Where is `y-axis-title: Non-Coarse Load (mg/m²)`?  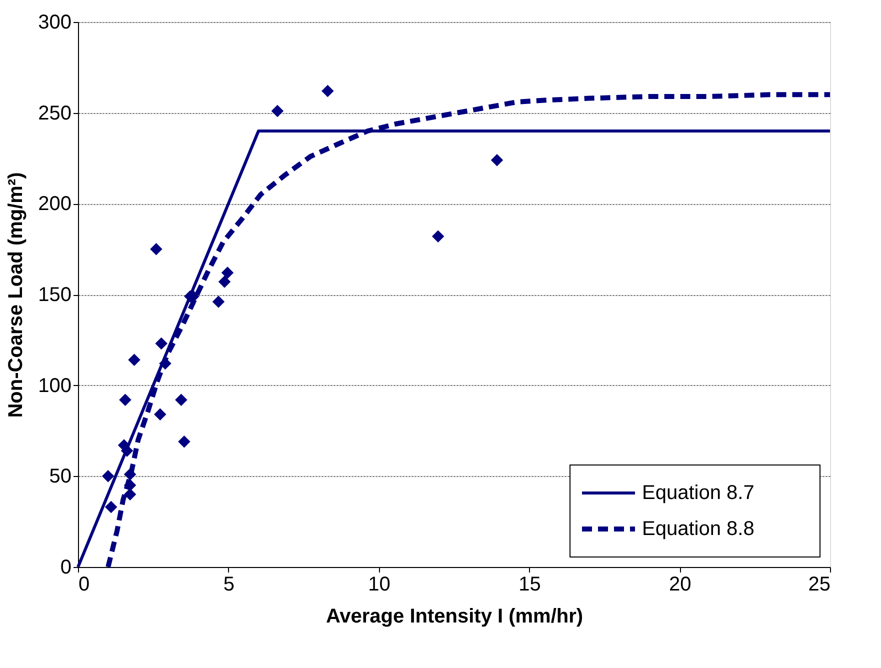 y-axis-title: Non-Coarse Load (mg/m²) is located at coordinates (16, 295).